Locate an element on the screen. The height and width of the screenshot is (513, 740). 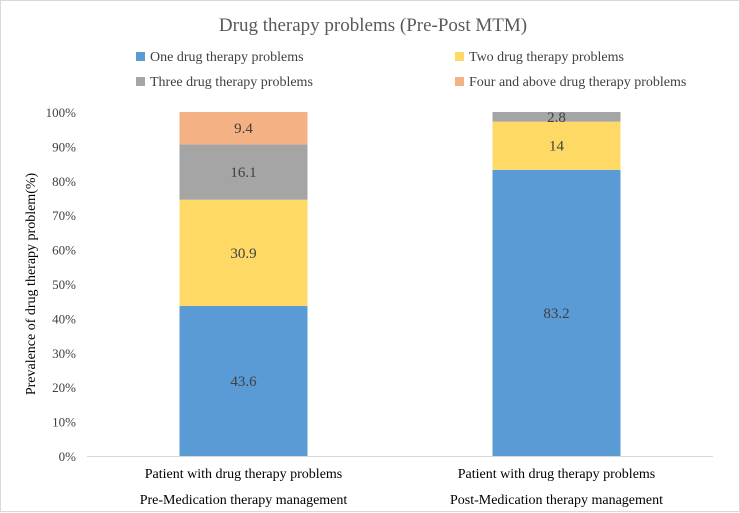
chart-title: Drug therapy problems (Pre-Post MTM) is located at coordinates (373, 25).